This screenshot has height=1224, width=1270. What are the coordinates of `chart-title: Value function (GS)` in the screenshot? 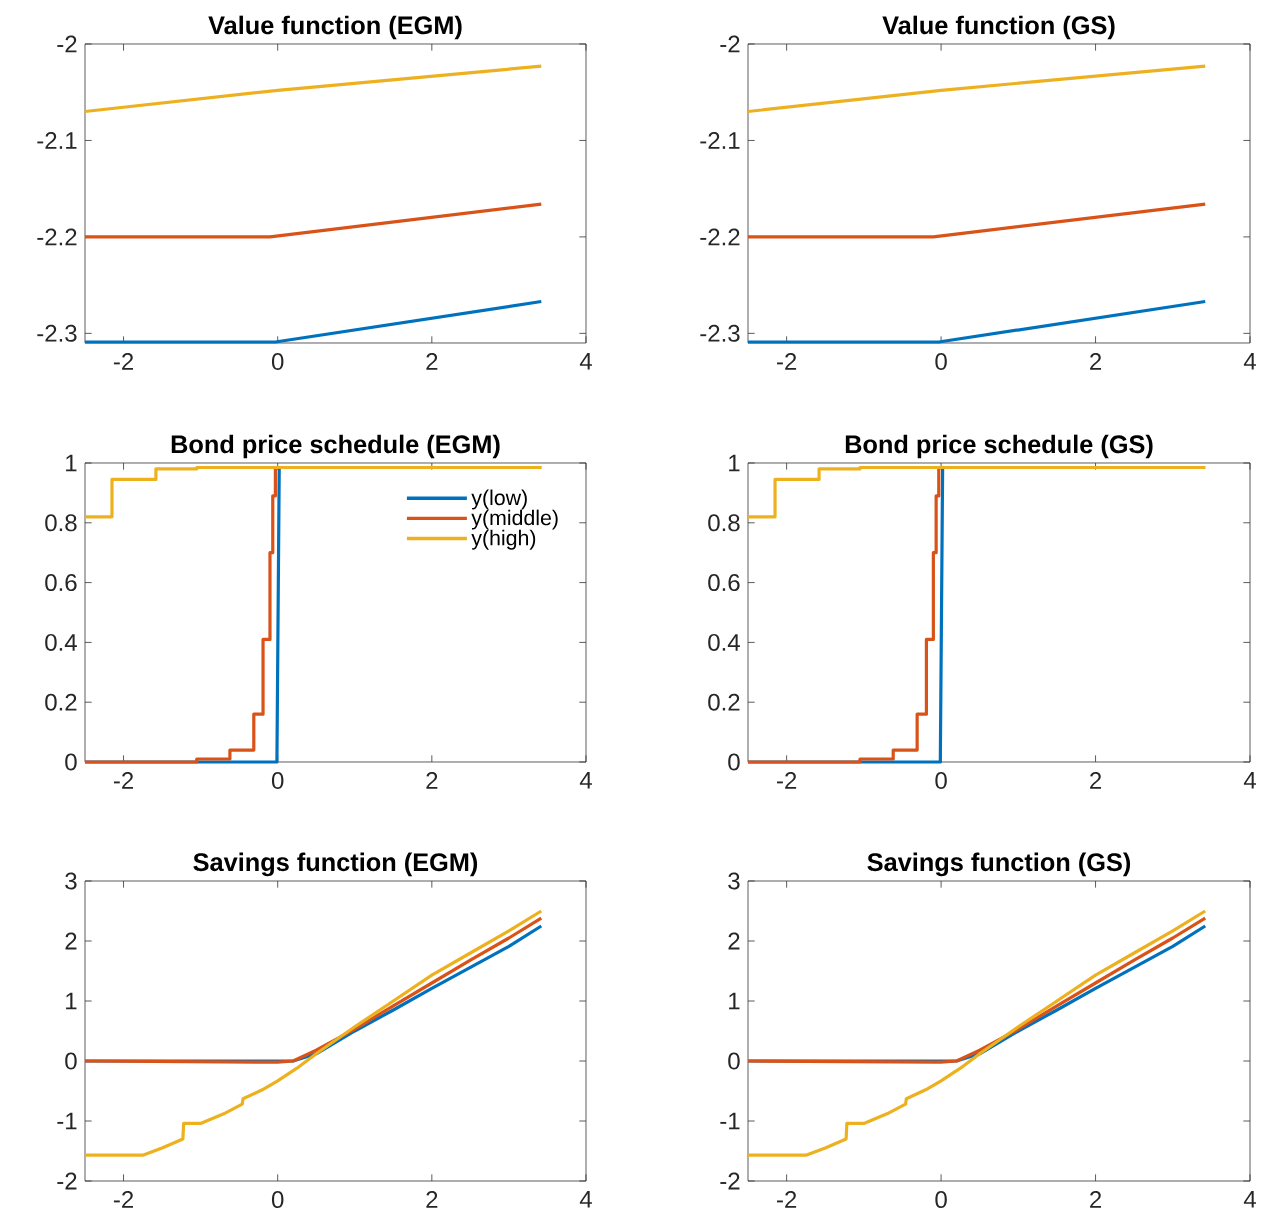 It's located at (998, 27).